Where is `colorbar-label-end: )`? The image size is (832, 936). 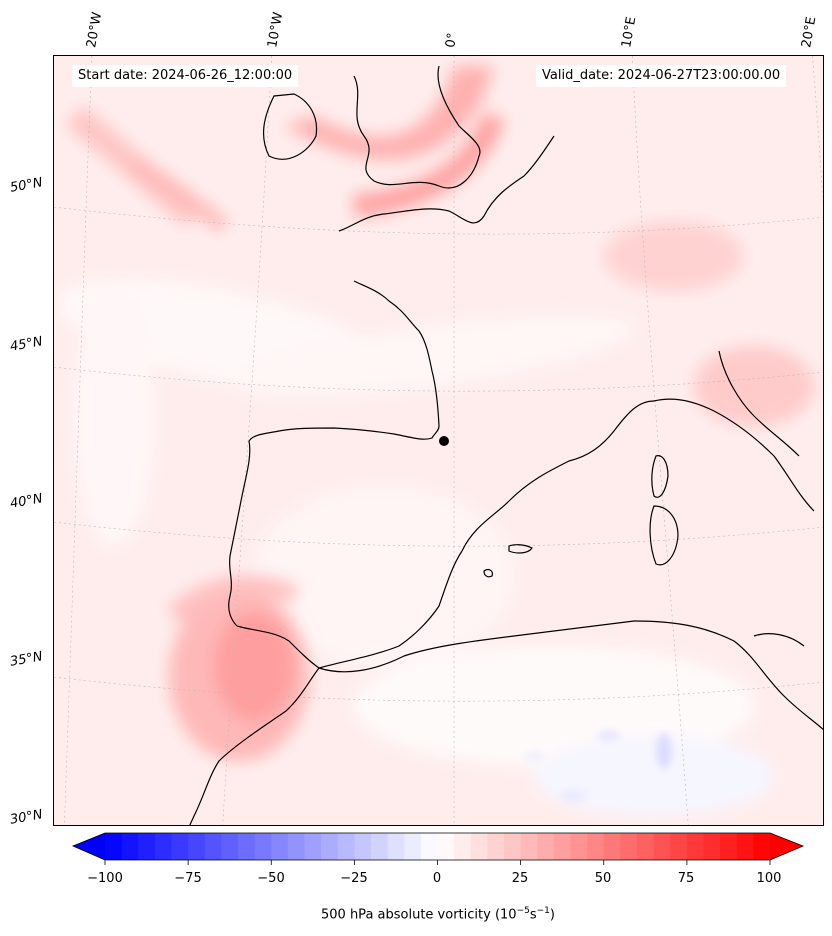 colorbar-label-end: ) is located at coordinates (552, 915).